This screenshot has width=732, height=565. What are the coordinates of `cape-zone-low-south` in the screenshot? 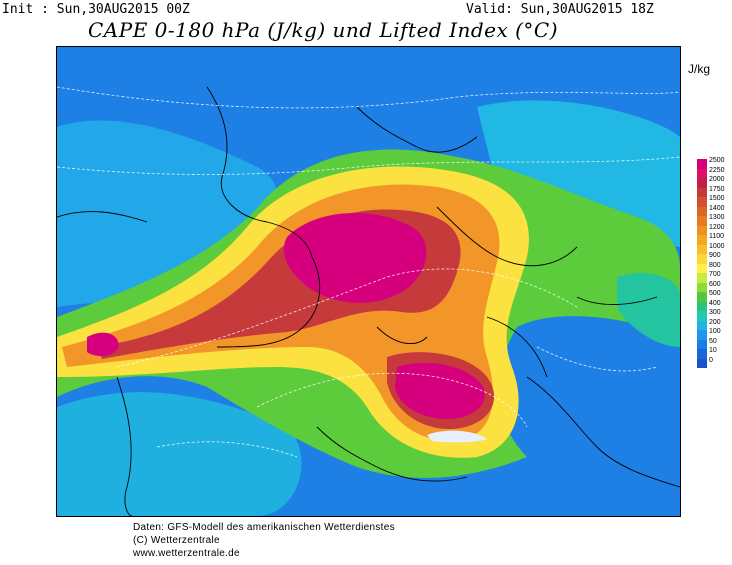 It's located at (179, 454).